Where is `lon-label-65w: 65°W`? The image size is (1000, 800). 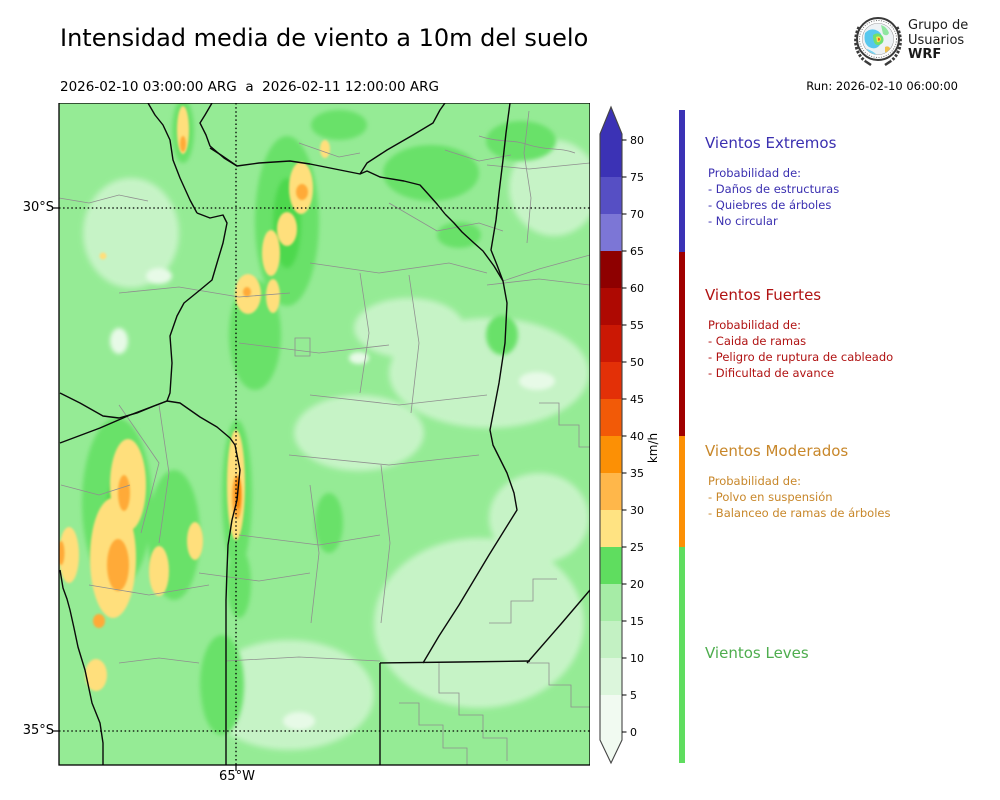
lon-label-65w: 65°W is located at coordinates (237, 776).